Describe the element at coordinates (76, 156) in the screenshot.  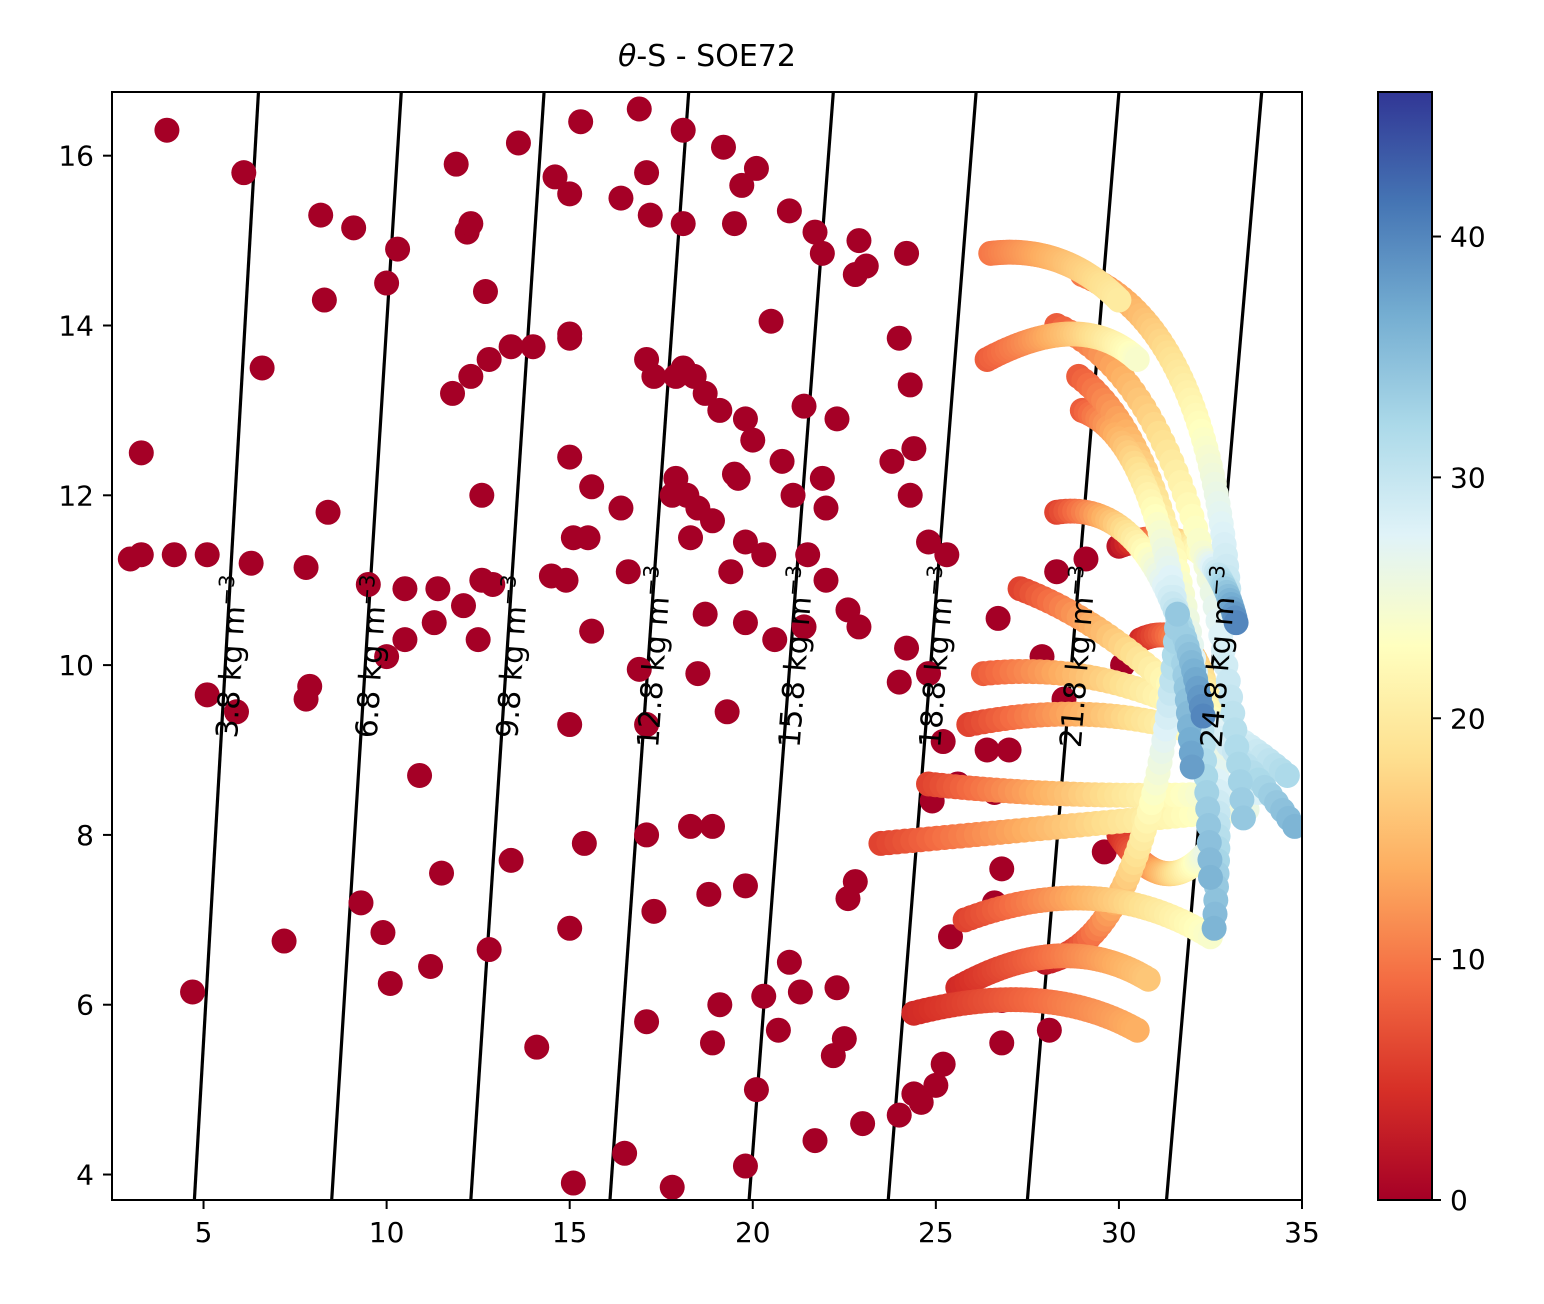
I see `y-tick-label: 16` at that location.